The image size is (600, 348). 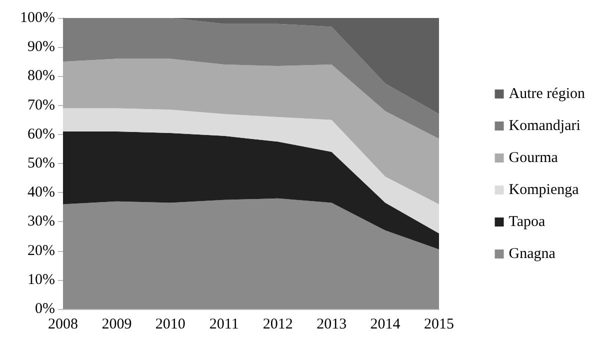 What do you see at coordinates (37, 18) in the screenshot?
I see `y-tick-label: 100%` at bounding box center [37, 18].